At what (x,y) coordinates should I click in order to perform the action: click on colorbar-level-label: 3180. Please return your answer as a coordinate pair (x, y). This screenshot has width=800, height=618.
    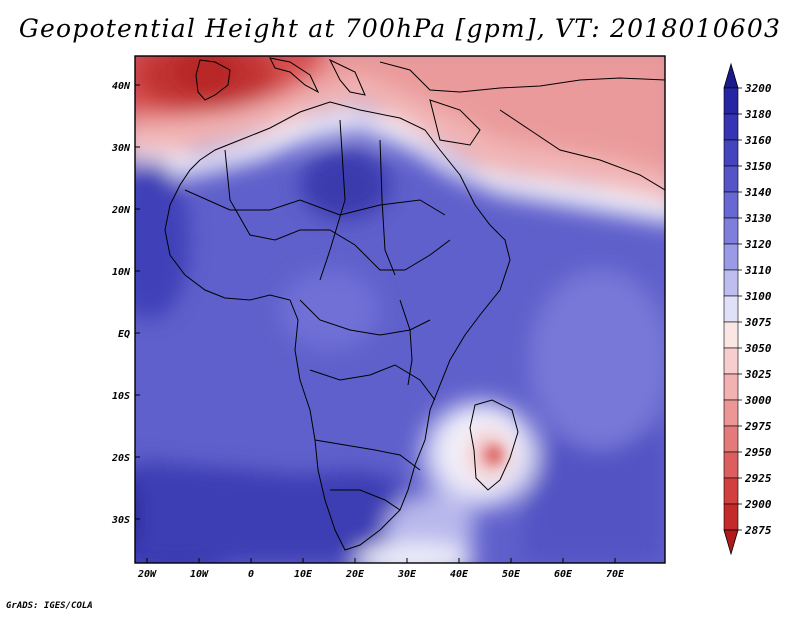
    Looking at the image, I should click on (758, 114).